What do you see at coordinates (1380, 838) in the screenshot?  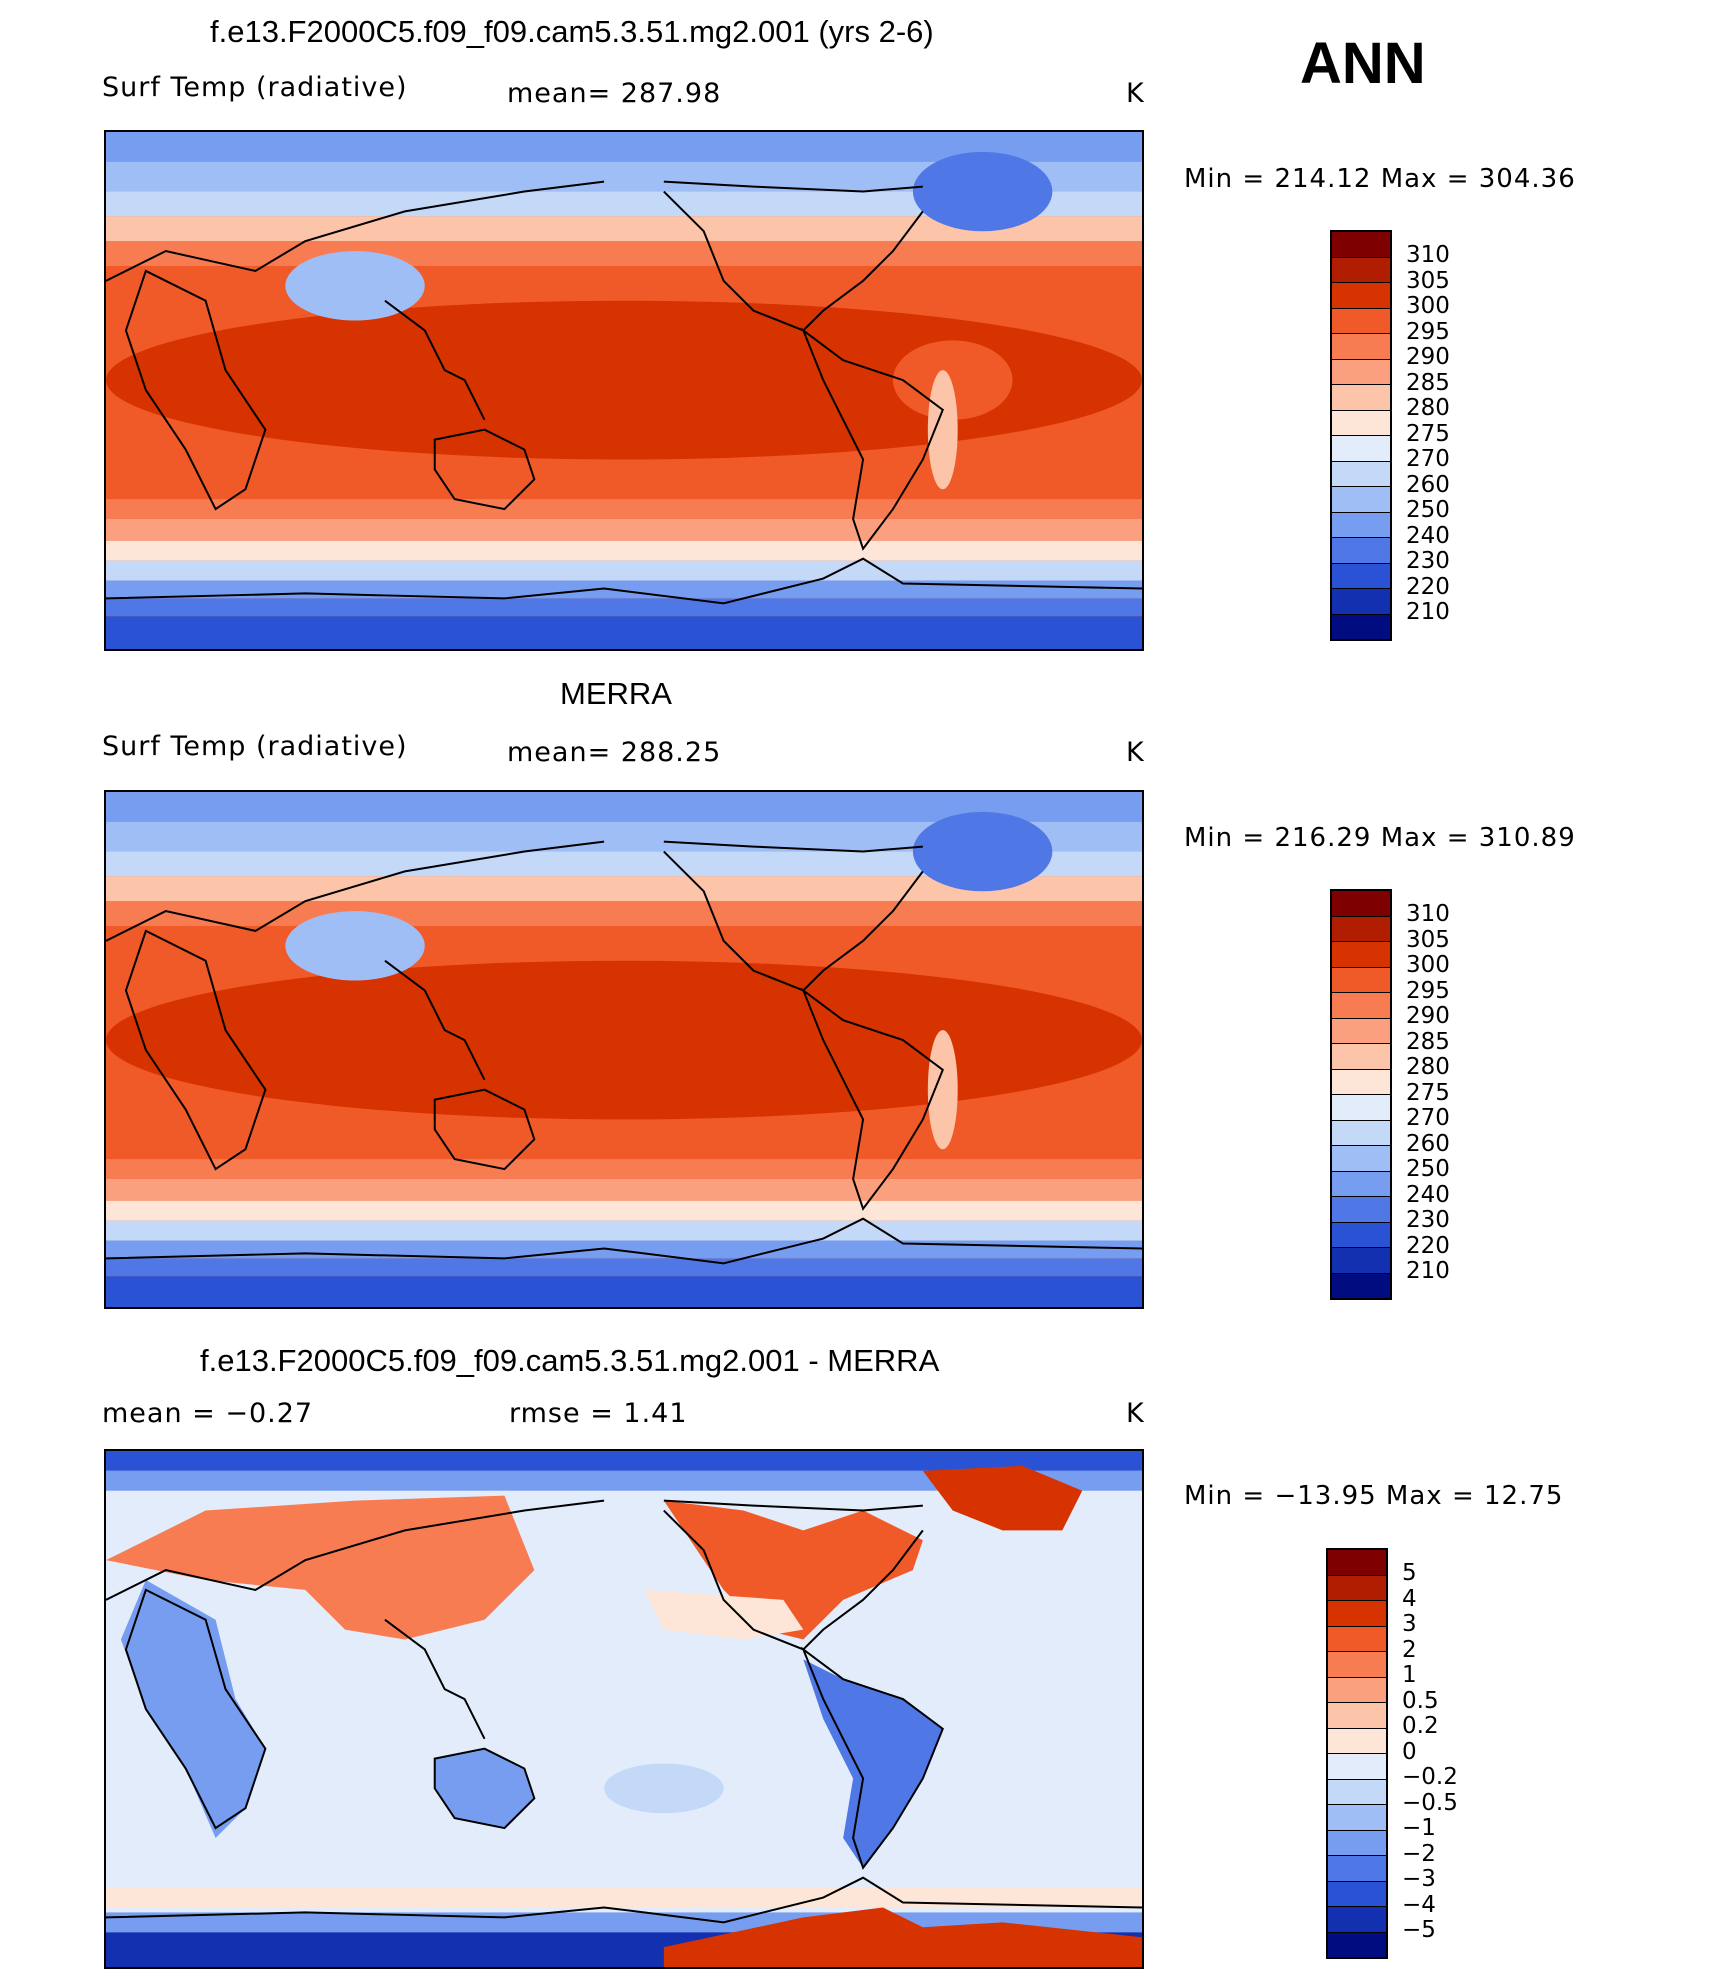 I see `panel-2-min-max: Min = 216.29 Max = 310.89` at bounding box center [1380, 838].